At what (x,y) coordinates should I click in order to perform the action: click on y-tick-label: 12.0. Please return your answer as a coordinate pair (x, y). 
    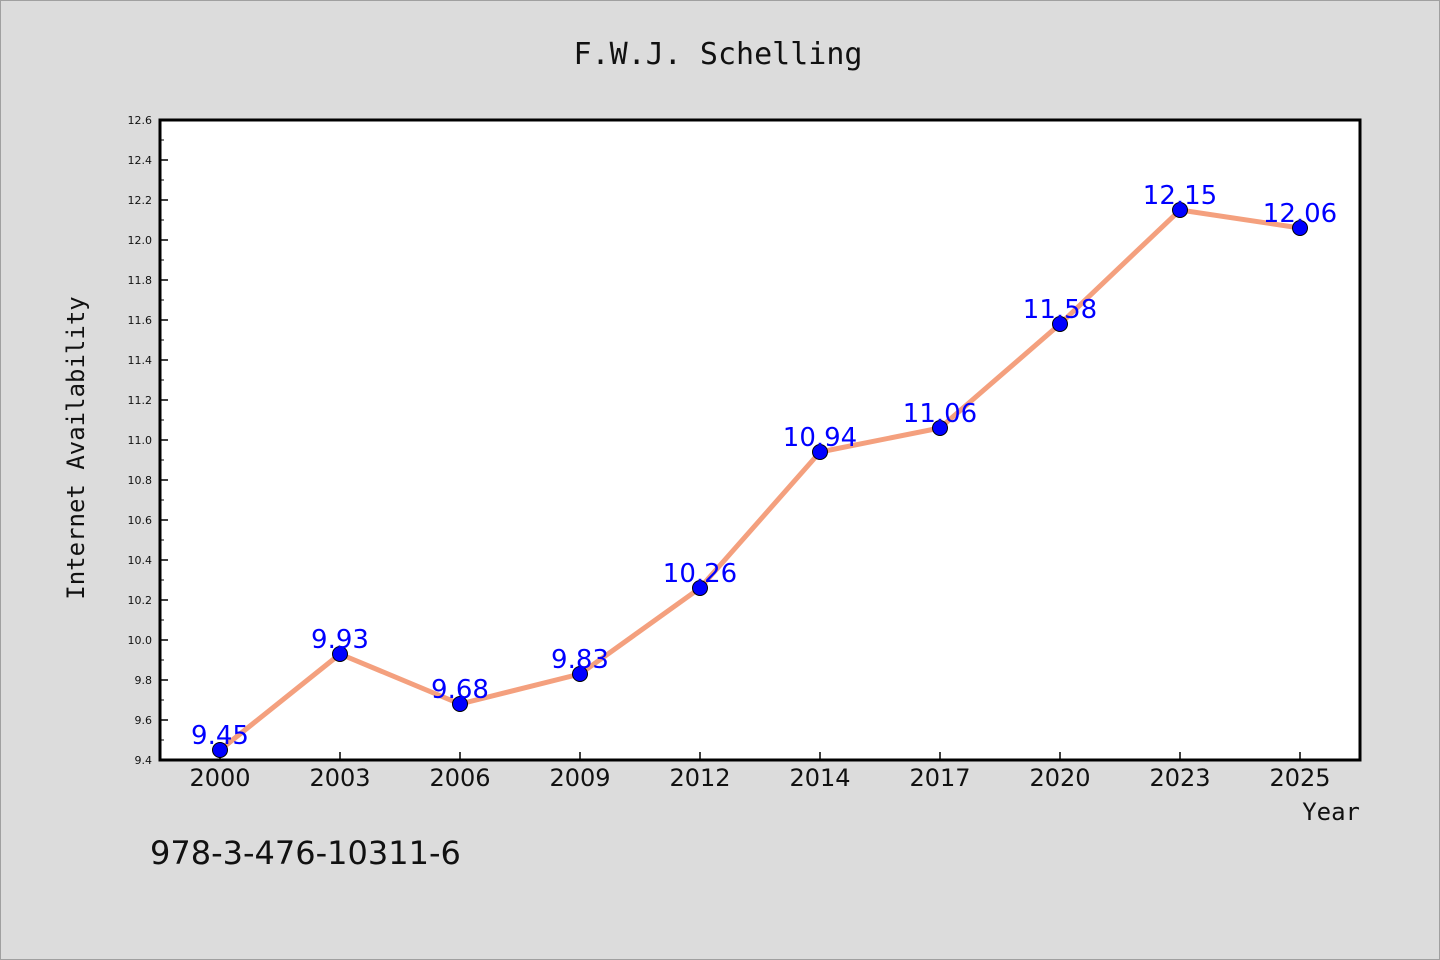
    Looking at the image, I should click on (140, 240).